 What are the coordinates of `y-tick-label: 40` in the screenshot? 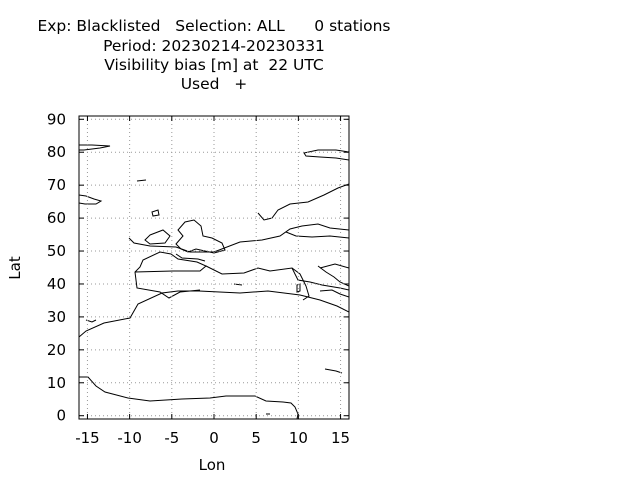 It's located at (56, 284).